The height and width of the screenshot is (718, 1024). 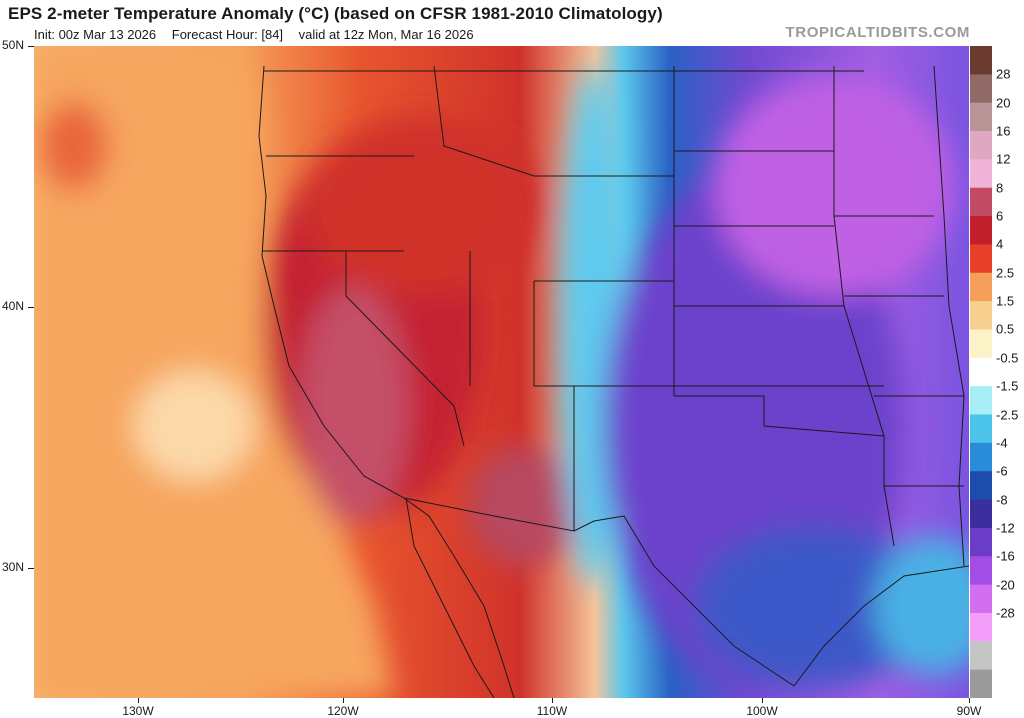 I want to click on colorbar-label: -2.5, so click(x=1007, y=415).